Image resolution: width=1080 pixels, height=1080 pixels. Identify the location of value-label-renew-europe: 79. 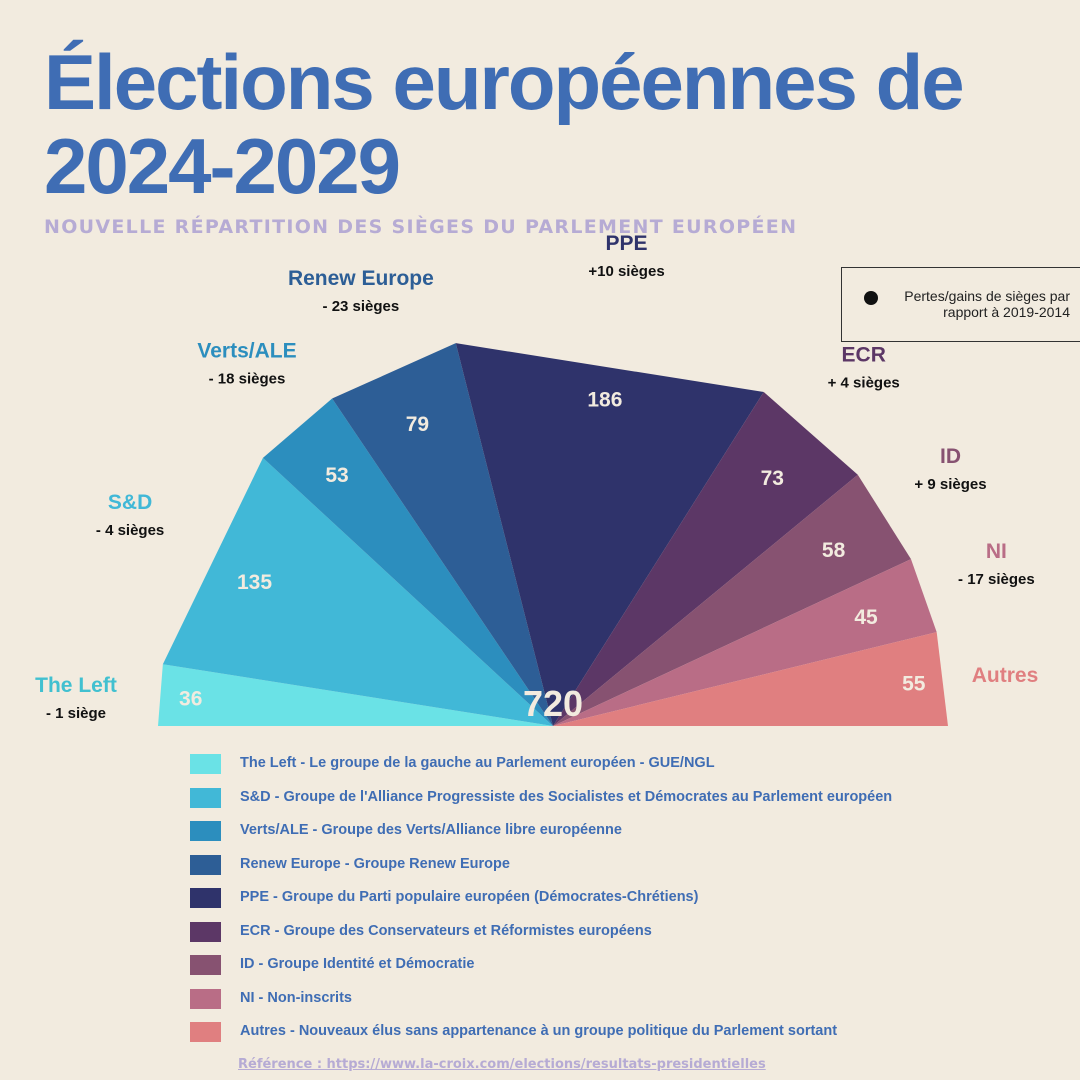
(417, 424).